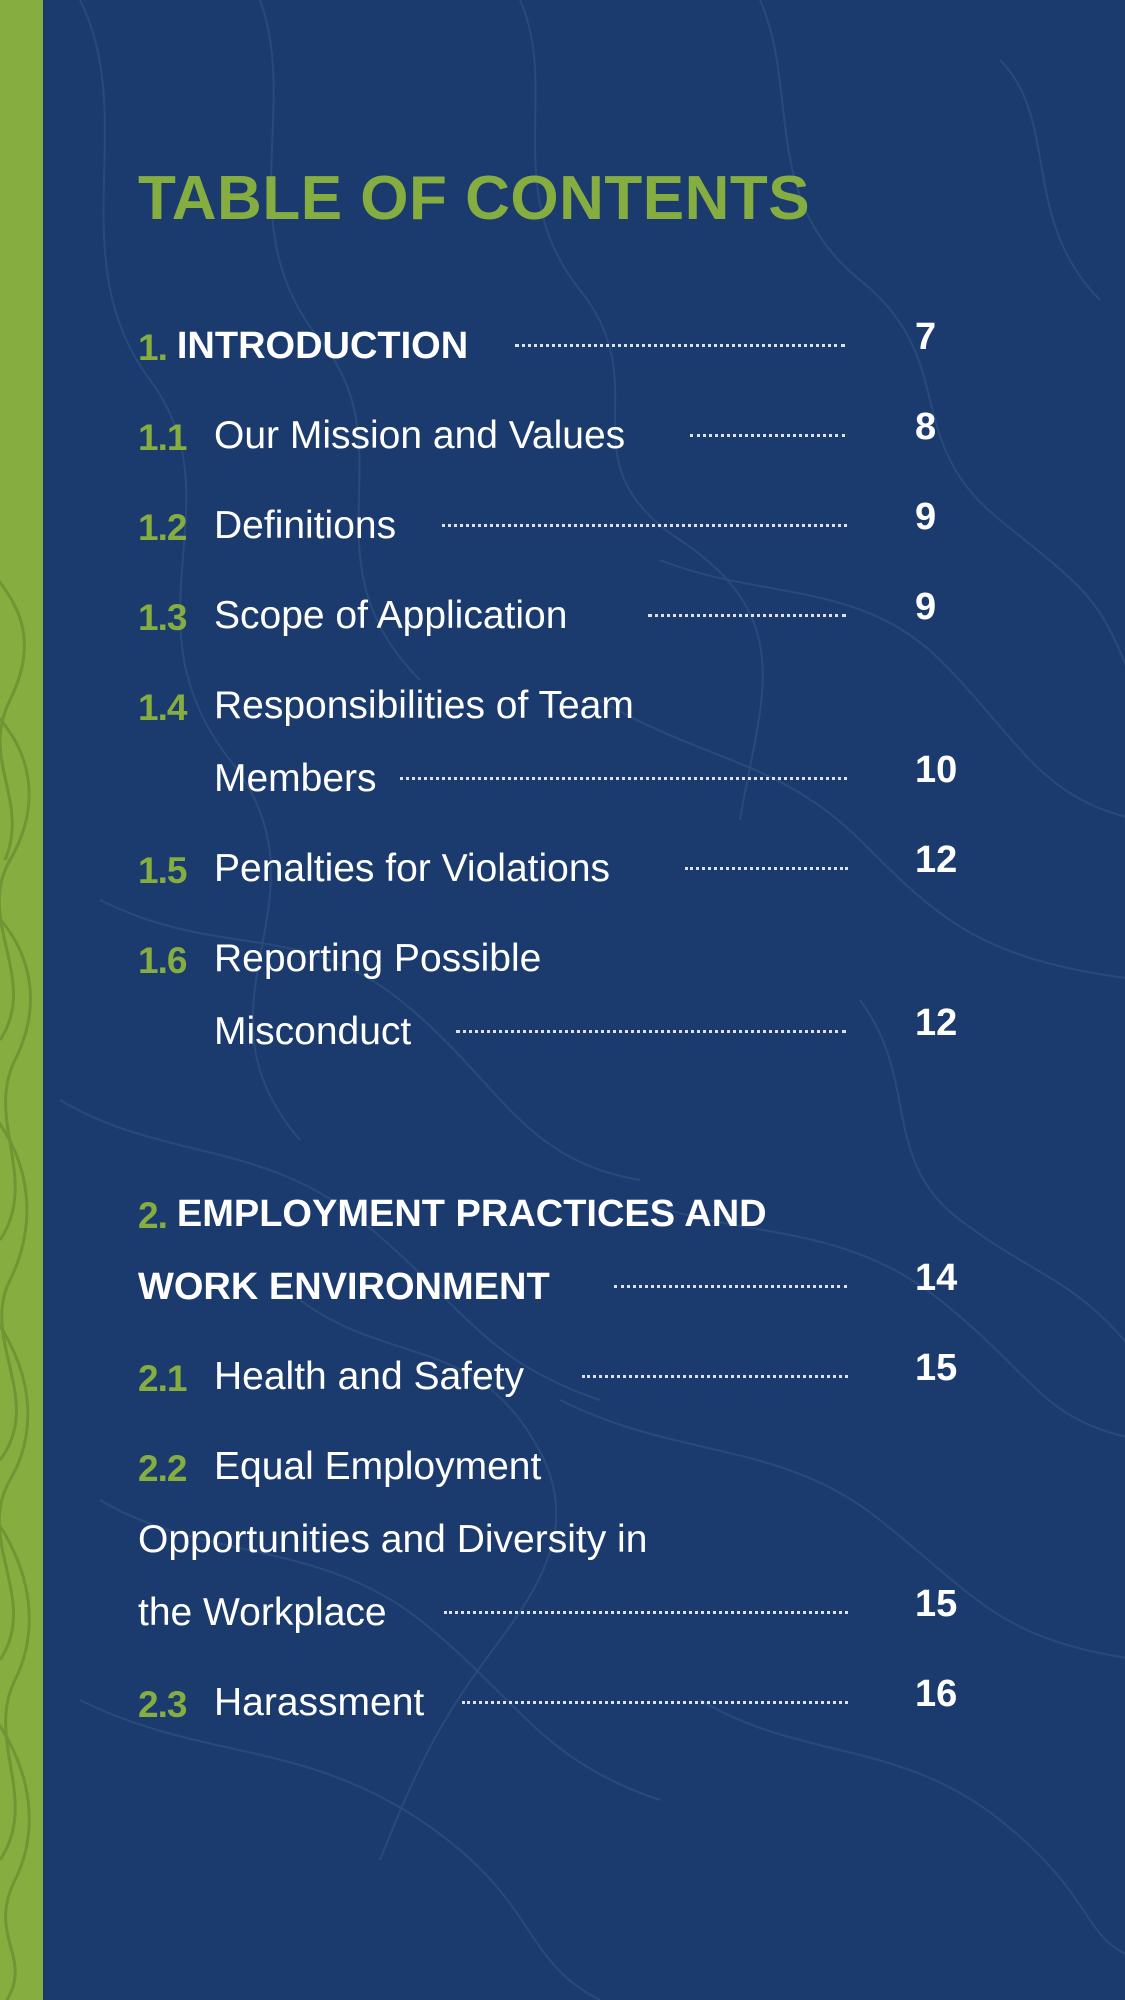  I want to click on toc-item-2-2-cont-1: Opportunities and Diversity in, so click(392, 1534).